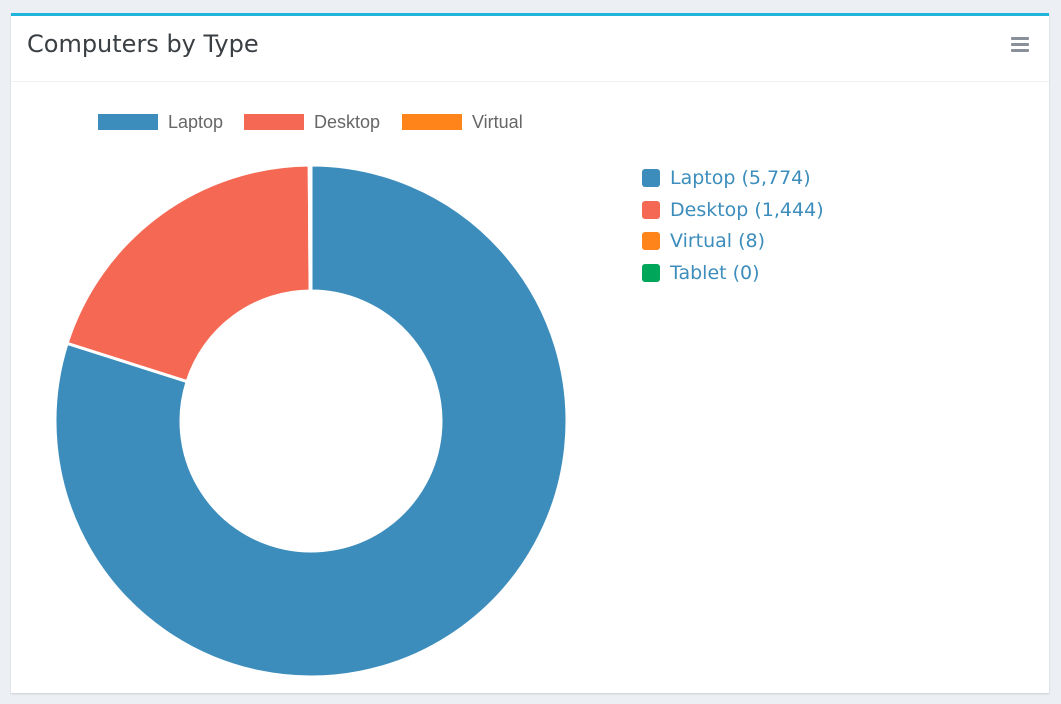 This screenshot has width=1061, height=704. Describe the element at coordinates (143, 44) in the screenshot. I see `panel-title: Computers by Type` at that location.